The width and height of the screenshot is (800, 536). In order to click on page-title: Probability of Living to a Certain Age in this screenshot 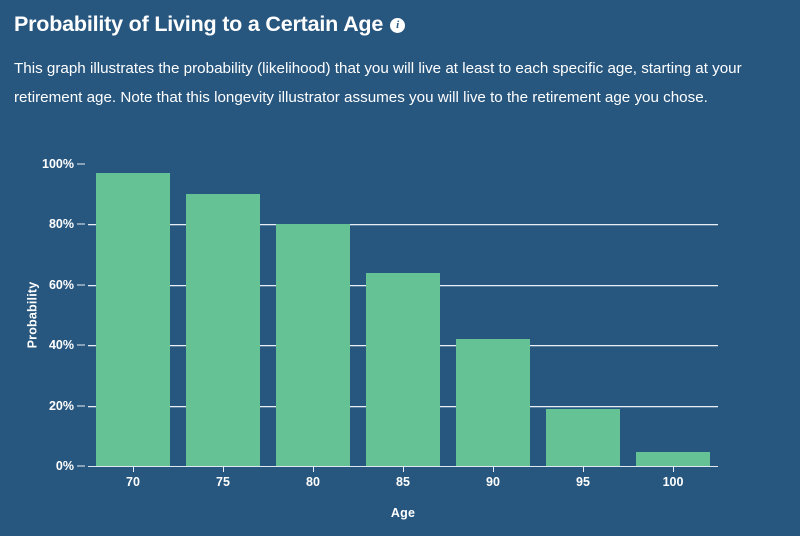, I will do `click(199, 24)`.